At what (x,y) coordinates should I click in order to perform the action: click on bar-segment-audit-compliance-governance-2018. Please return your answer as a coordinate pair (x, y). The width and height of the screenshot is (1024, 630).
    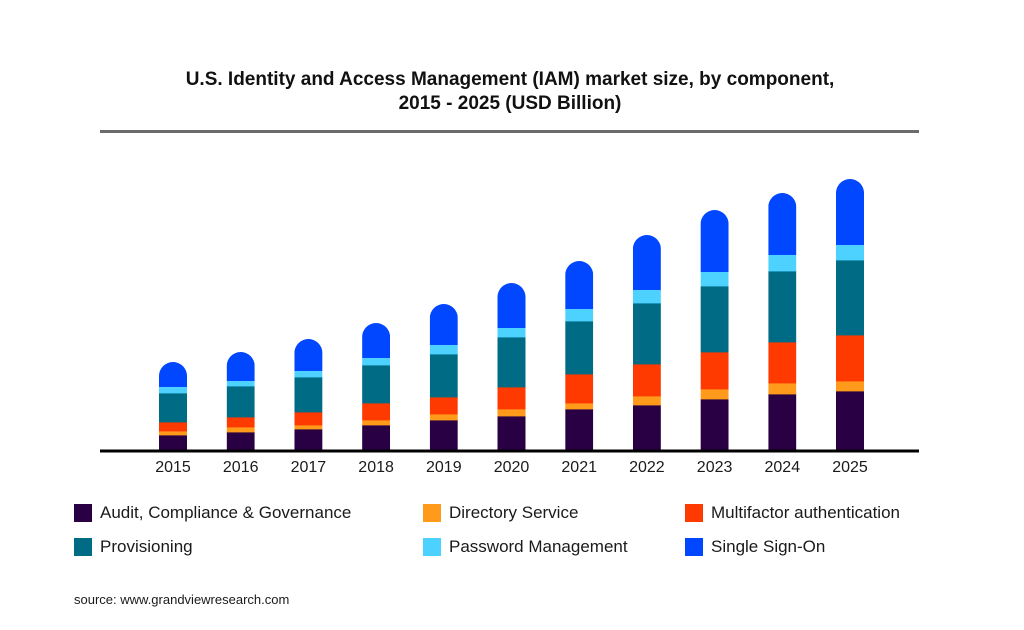
    Looking at the image, I should click on (376, 437).